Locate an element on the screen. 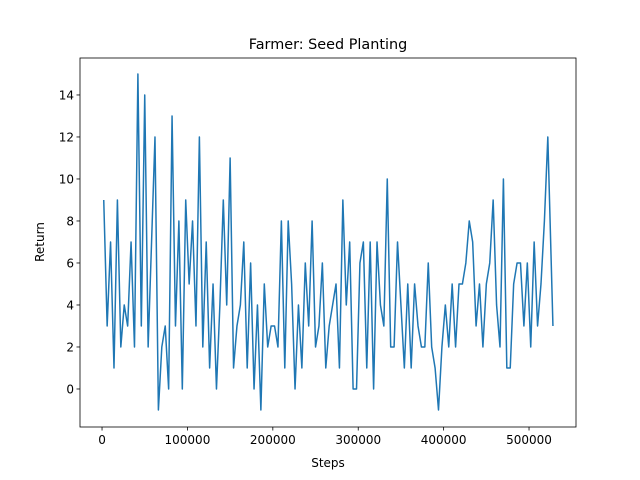 The image size is (640, 480). y-tick-label: 0 is located at coordinates (70, 389).